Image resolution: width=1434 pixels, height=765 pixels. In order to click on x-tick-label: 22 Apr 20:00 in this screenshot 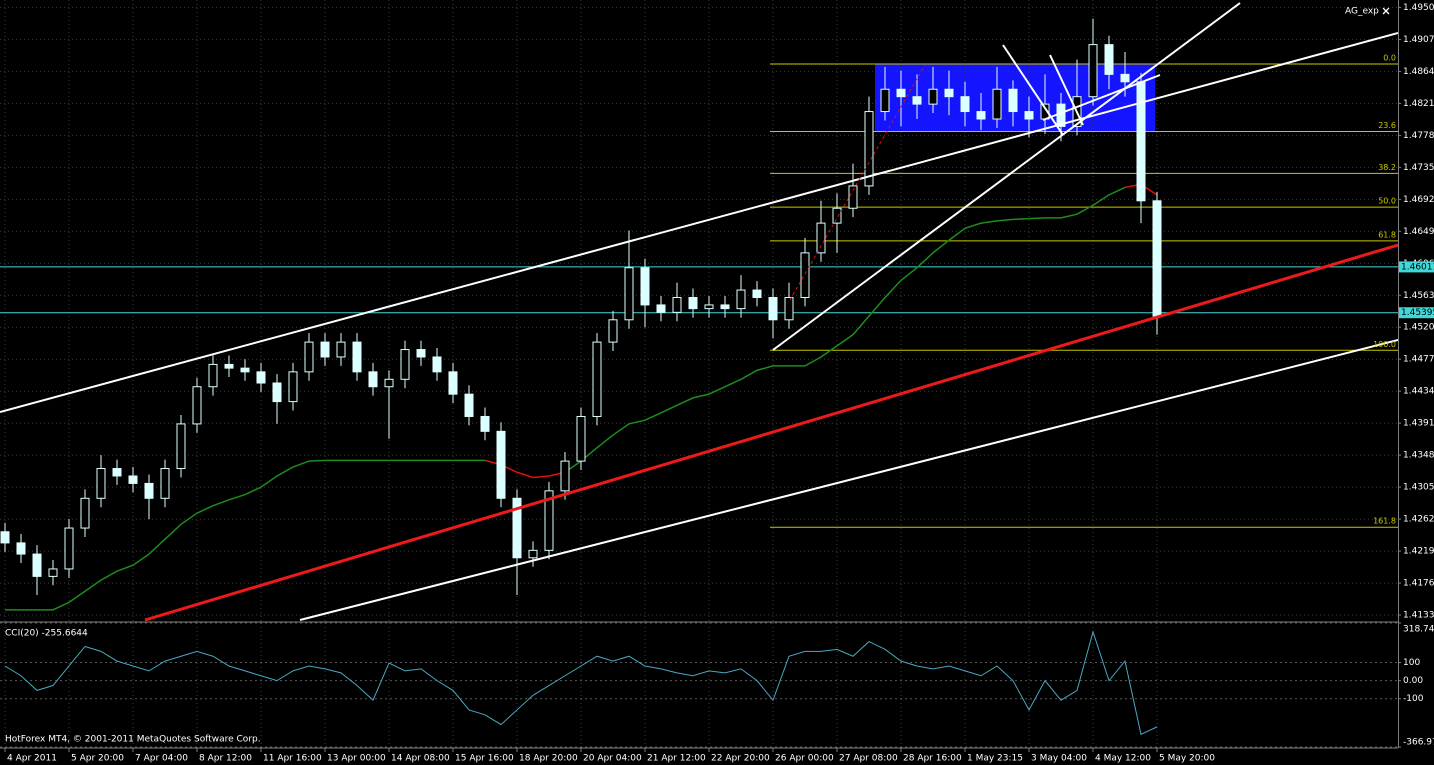, I will do `click(740, 759)`.